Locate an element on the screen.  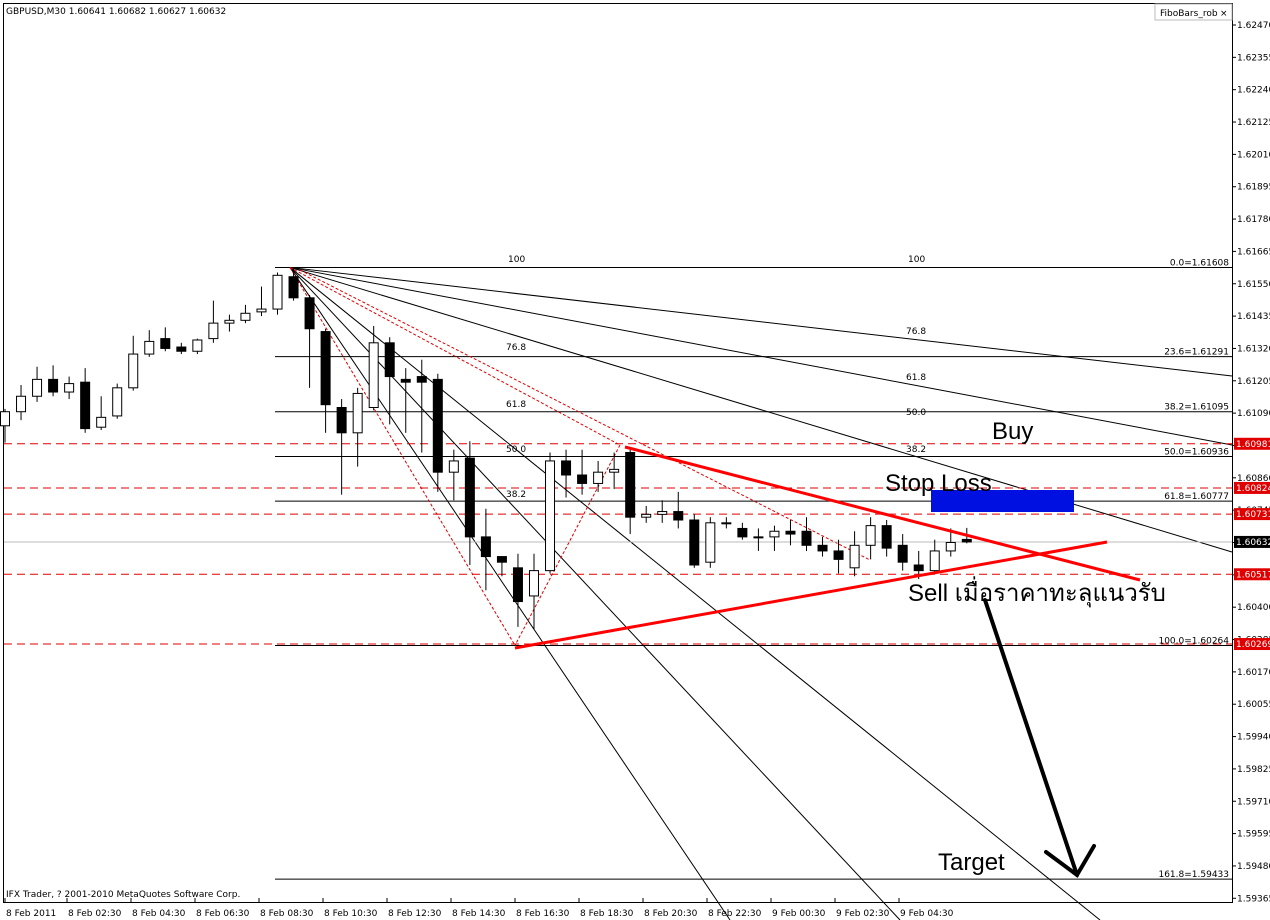
y-tick-label: 1.61435 is located at coordinates (1253, 317).